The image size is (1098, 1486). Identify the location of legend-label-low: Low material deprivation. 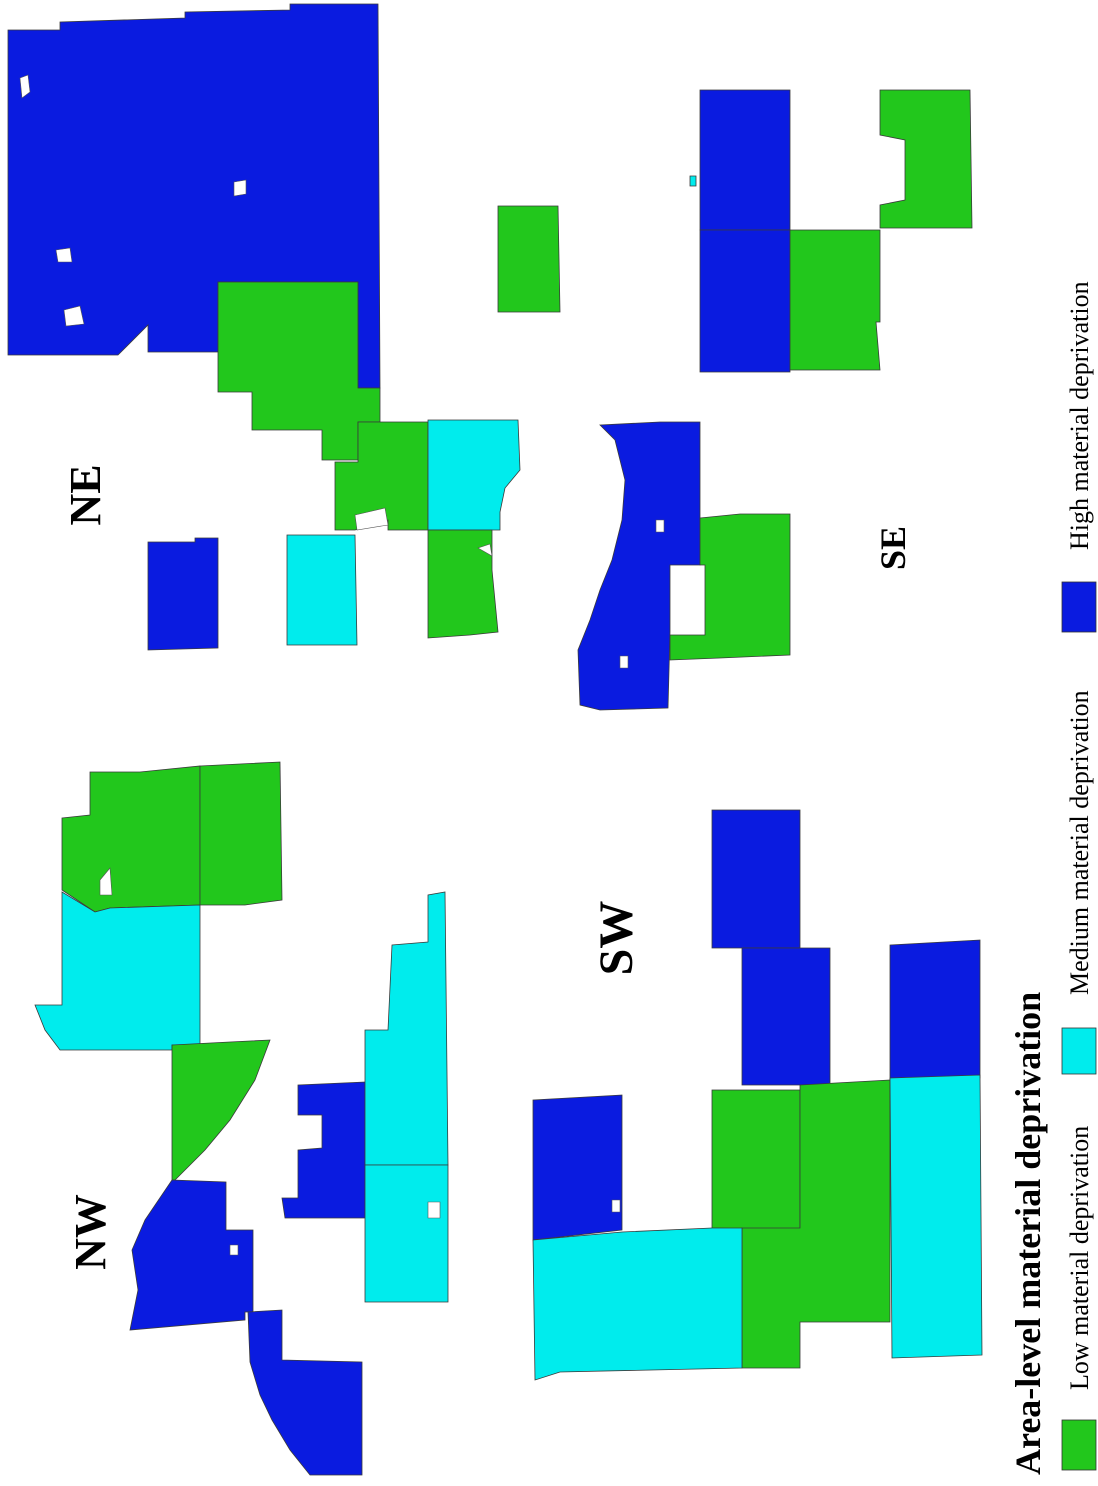
(1079, 1258).